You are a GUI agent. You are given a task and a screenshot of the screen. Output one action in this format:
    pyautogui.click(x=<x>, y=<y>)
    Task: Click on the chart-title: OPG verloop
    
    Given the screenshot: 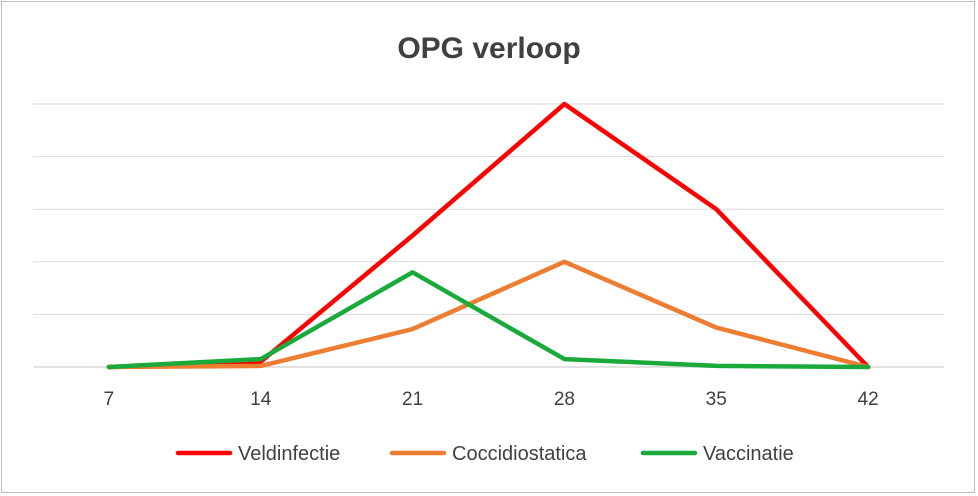 What is the action you would take?
    pyautogui.click(x=488, y=48)
    